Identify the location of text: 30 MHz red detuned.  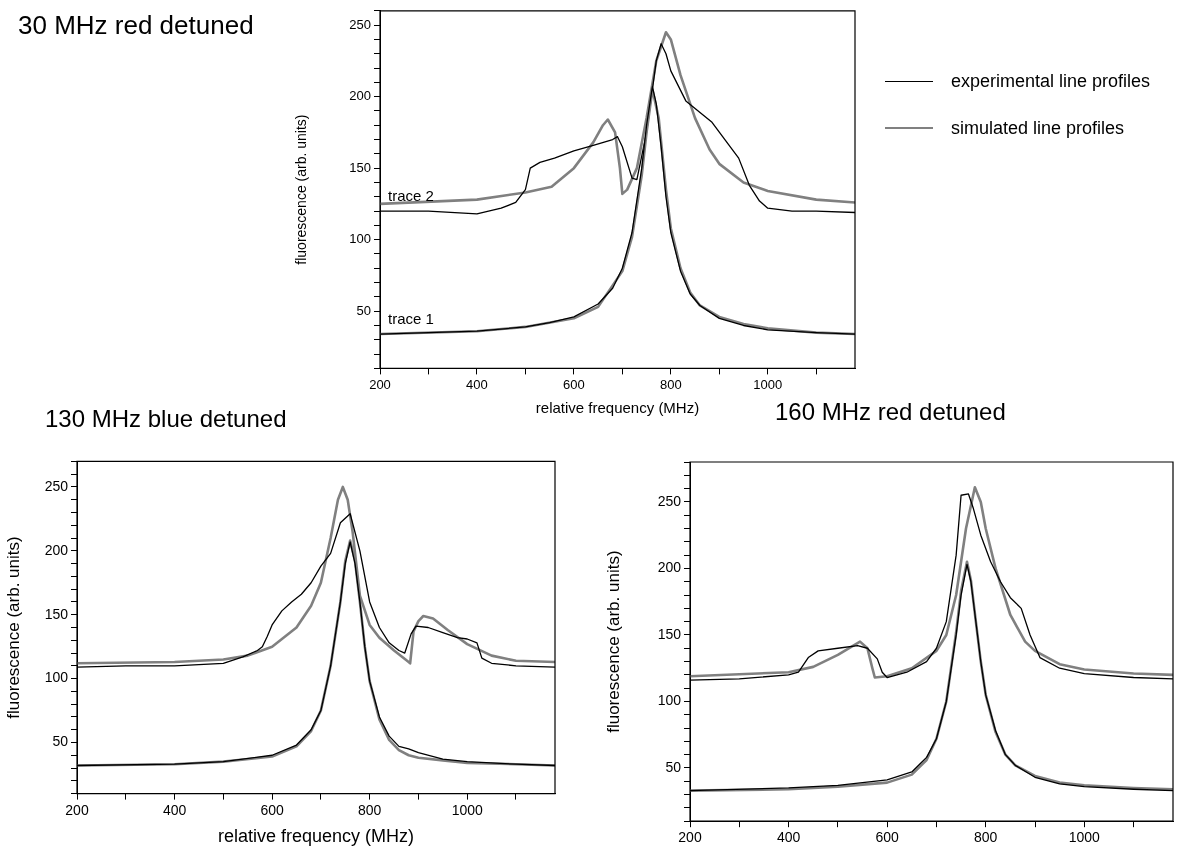
(136, 25).